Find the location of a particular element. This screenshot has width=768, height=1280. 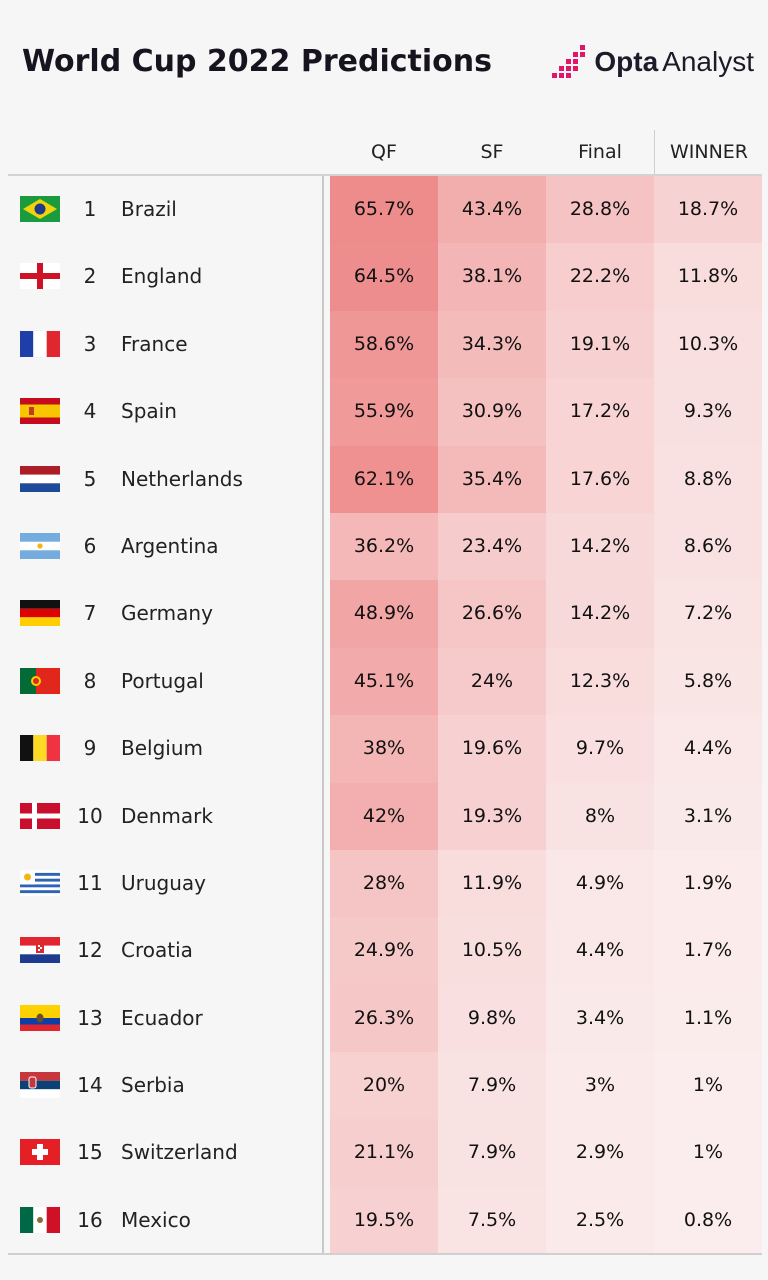

column-header-winner: WINNER is located at coordinates (708, 152).